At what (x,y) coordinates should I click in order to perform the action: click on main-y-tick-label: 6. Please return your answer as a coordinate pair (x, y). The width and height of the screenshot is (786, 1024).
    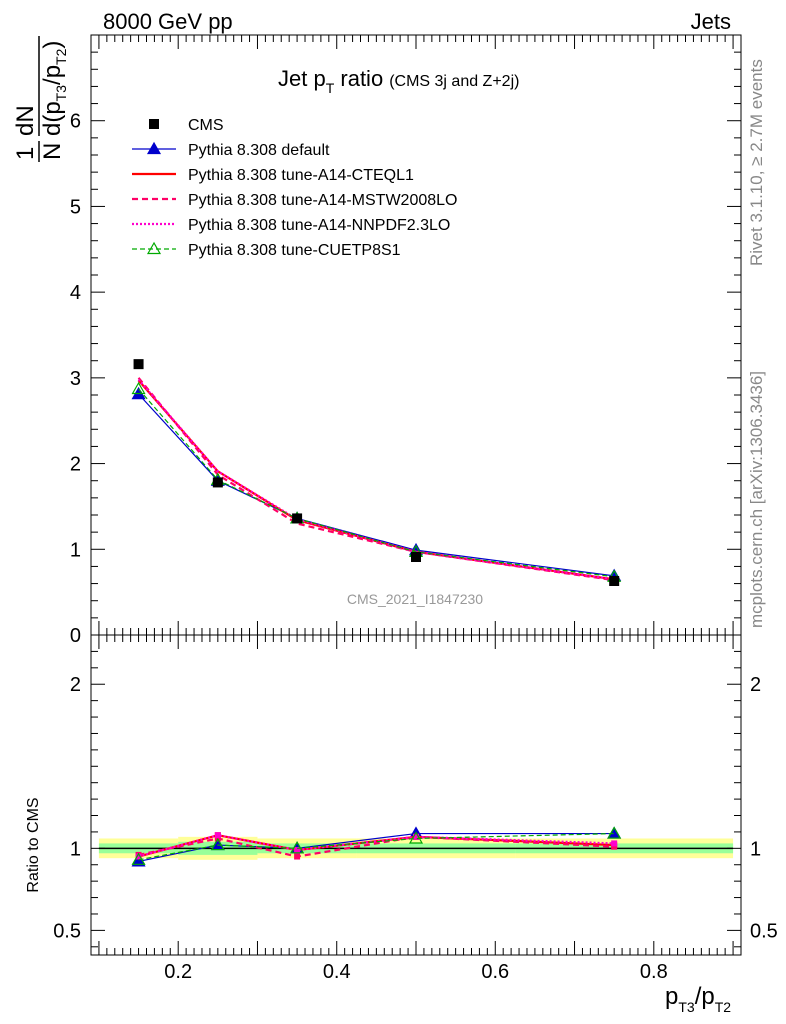
    Looking at the image, I should click on (75, 122).